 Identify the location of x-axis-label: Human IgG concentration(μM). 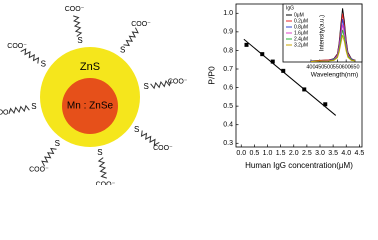
(299, 165).